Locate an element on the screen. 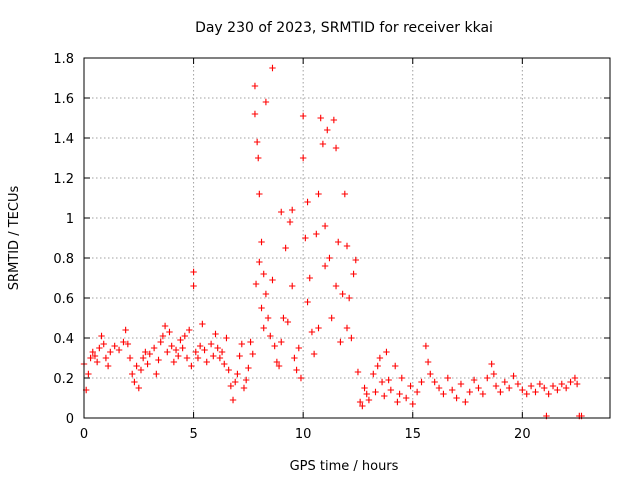 This screenshot has width=640, height=480. y-tick-label: 0.6 is located at coordinates (63, 299).